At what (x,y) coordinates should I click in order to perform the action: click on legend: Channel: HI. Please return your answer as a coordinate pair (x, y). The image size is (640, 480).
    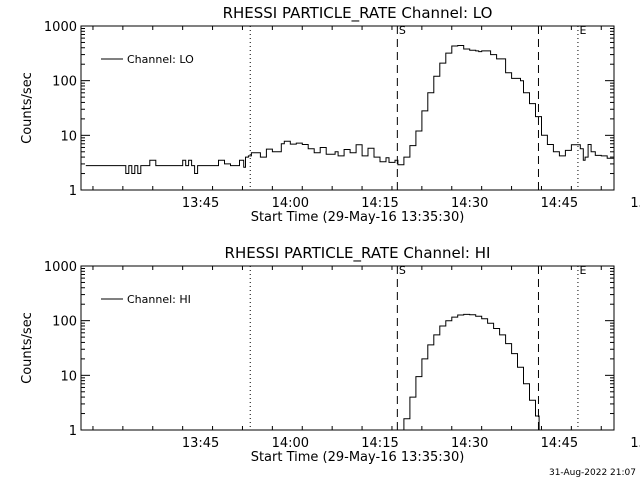
    Looking at the image, I should click on (146, 299).